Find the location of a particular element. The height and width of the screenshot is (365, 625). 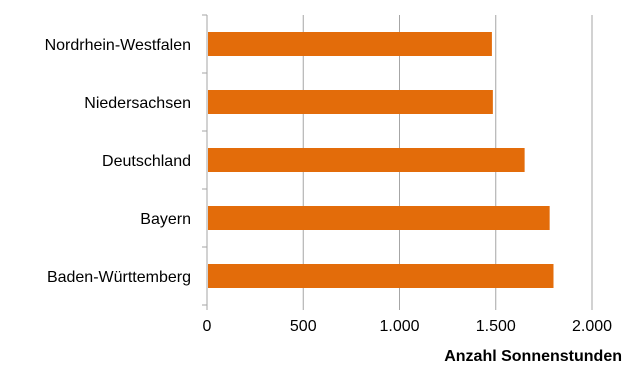

category-label-3: Bayern is located at coordinates (165, 219).